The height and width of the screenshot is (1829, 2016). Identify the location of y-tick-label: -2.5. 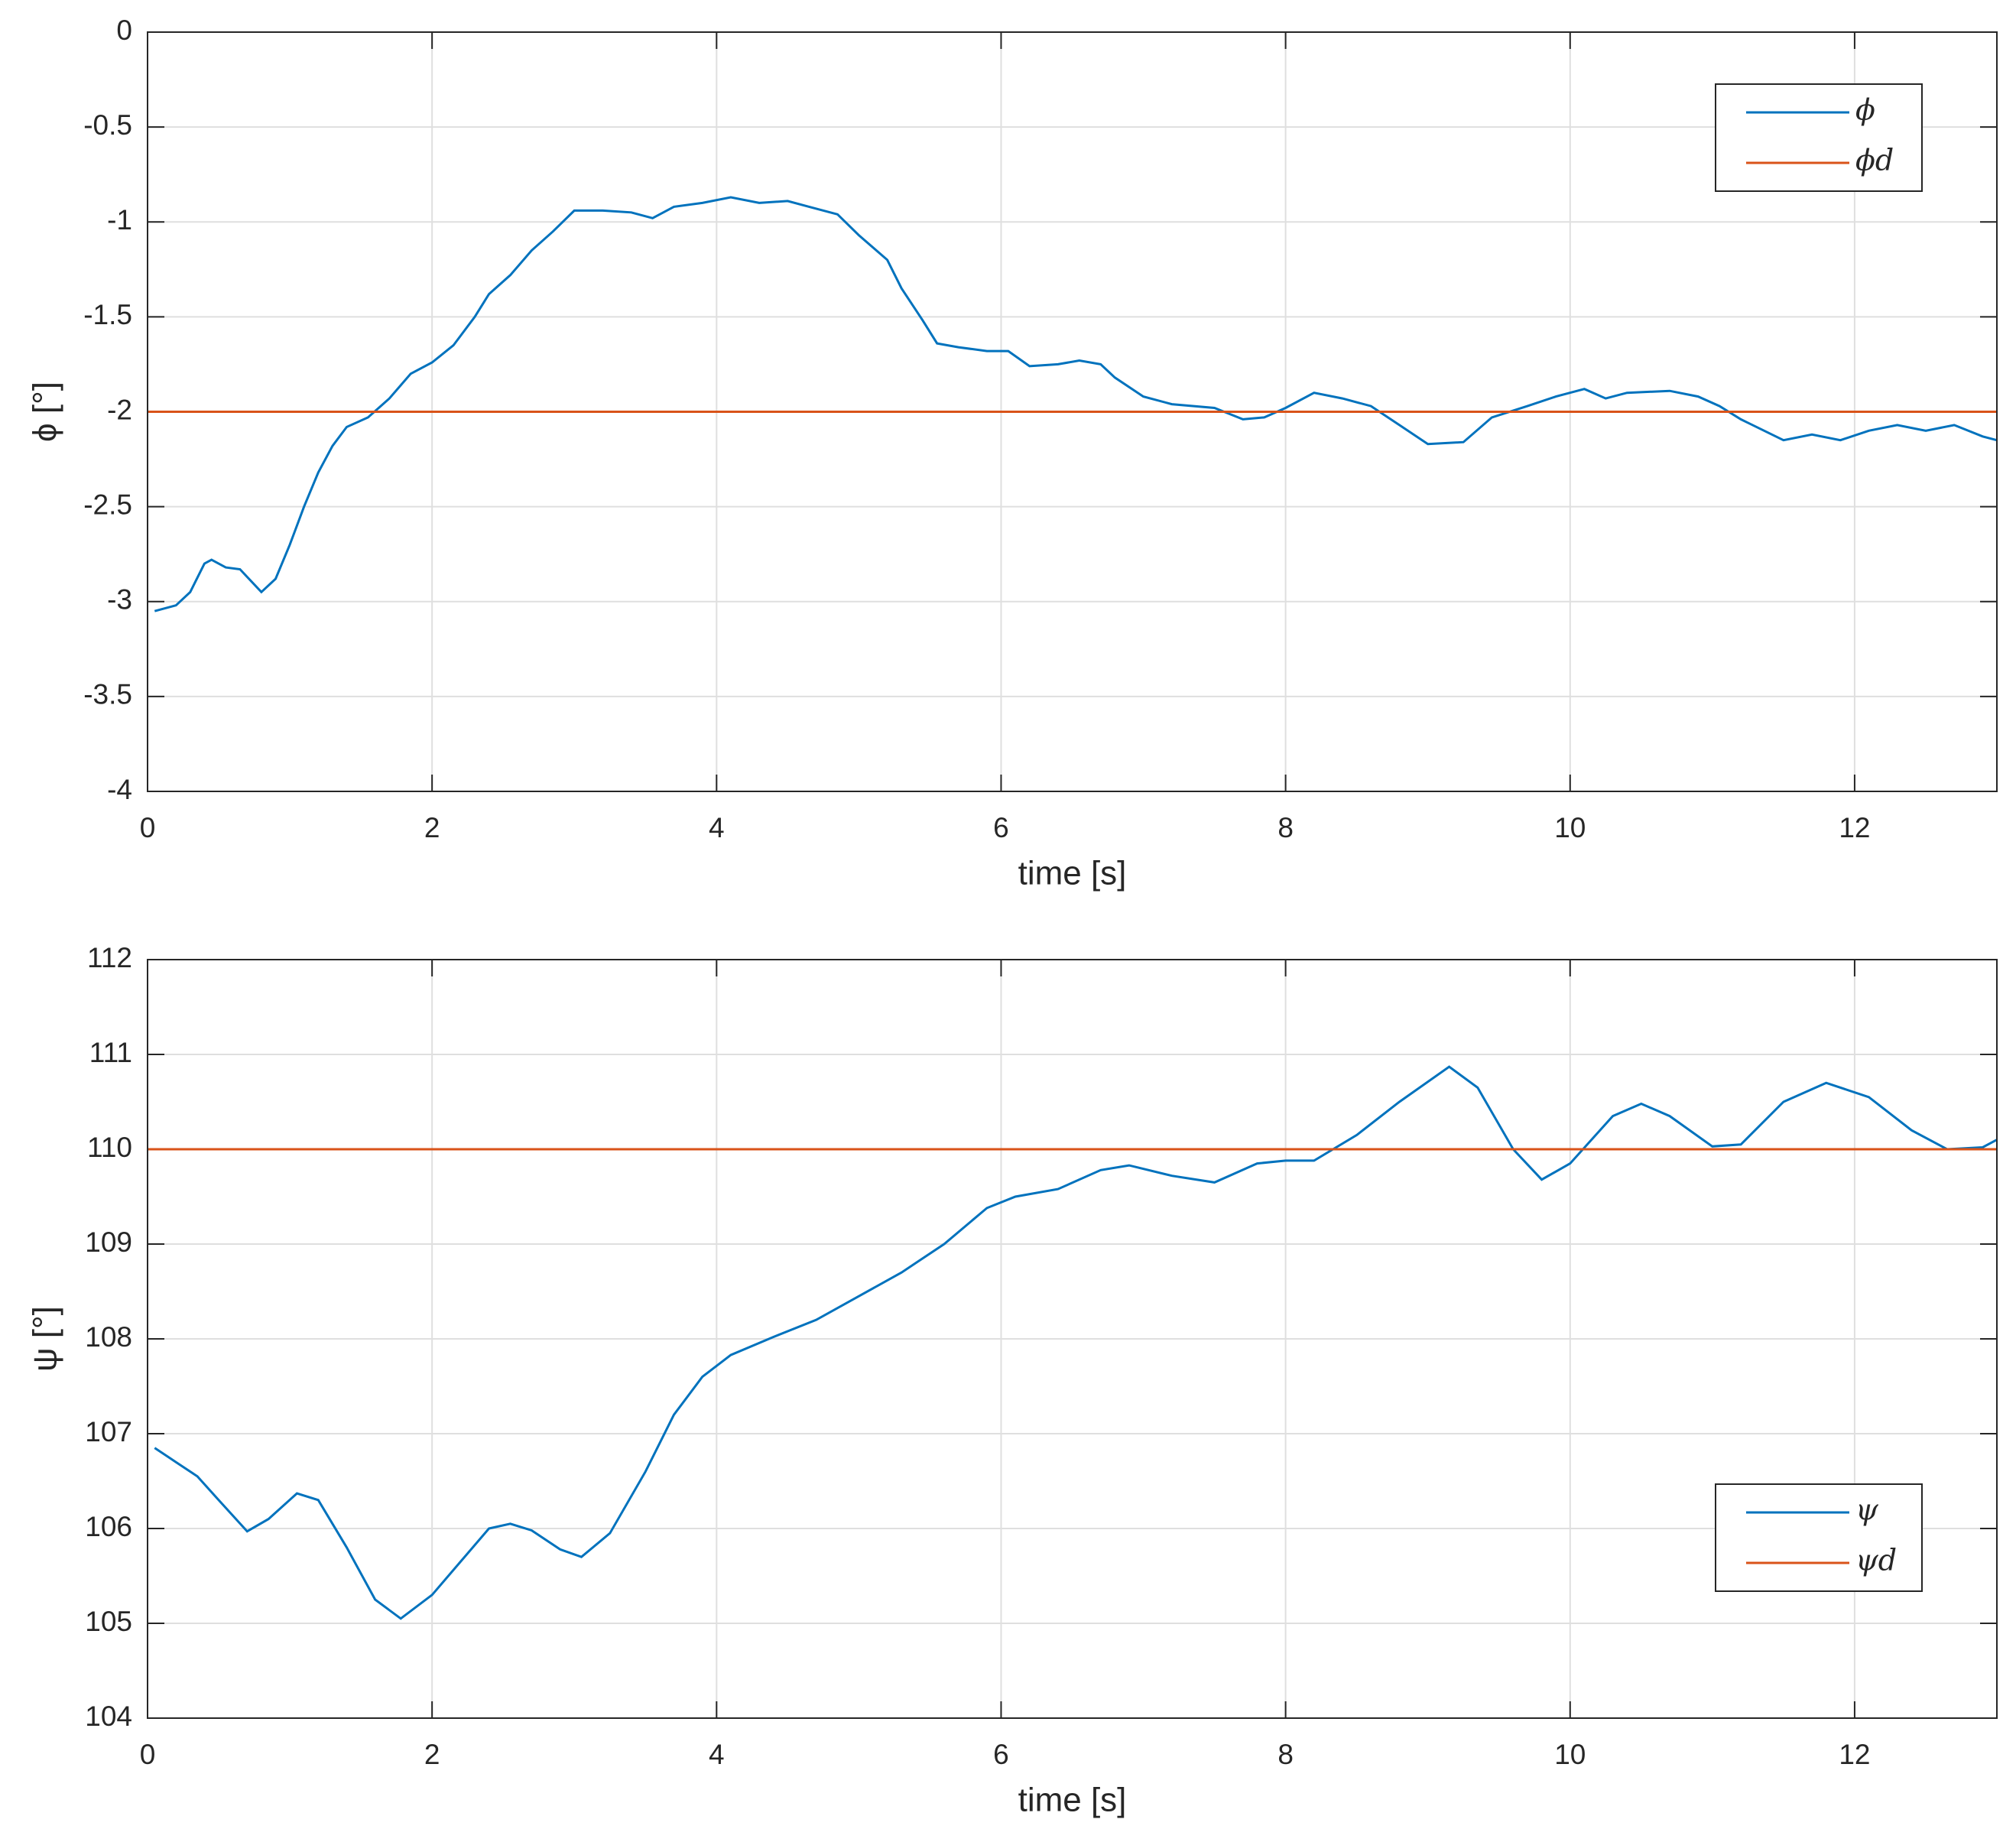
(107, 504).